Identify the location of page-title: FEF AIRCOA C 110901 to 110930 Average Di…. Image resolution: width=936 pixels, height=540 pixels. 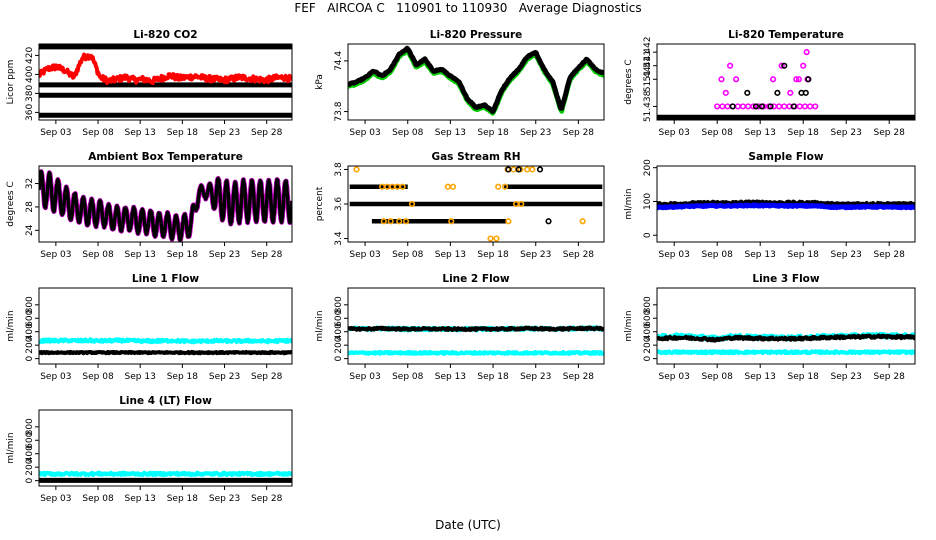
(468, 8).